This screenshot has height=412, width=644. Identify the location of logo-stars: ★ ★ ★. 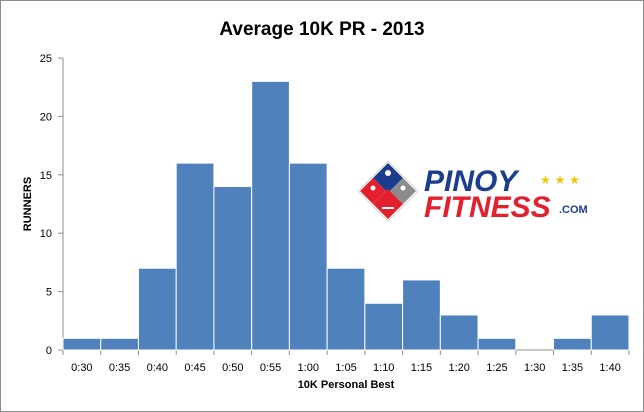
(560, 180).